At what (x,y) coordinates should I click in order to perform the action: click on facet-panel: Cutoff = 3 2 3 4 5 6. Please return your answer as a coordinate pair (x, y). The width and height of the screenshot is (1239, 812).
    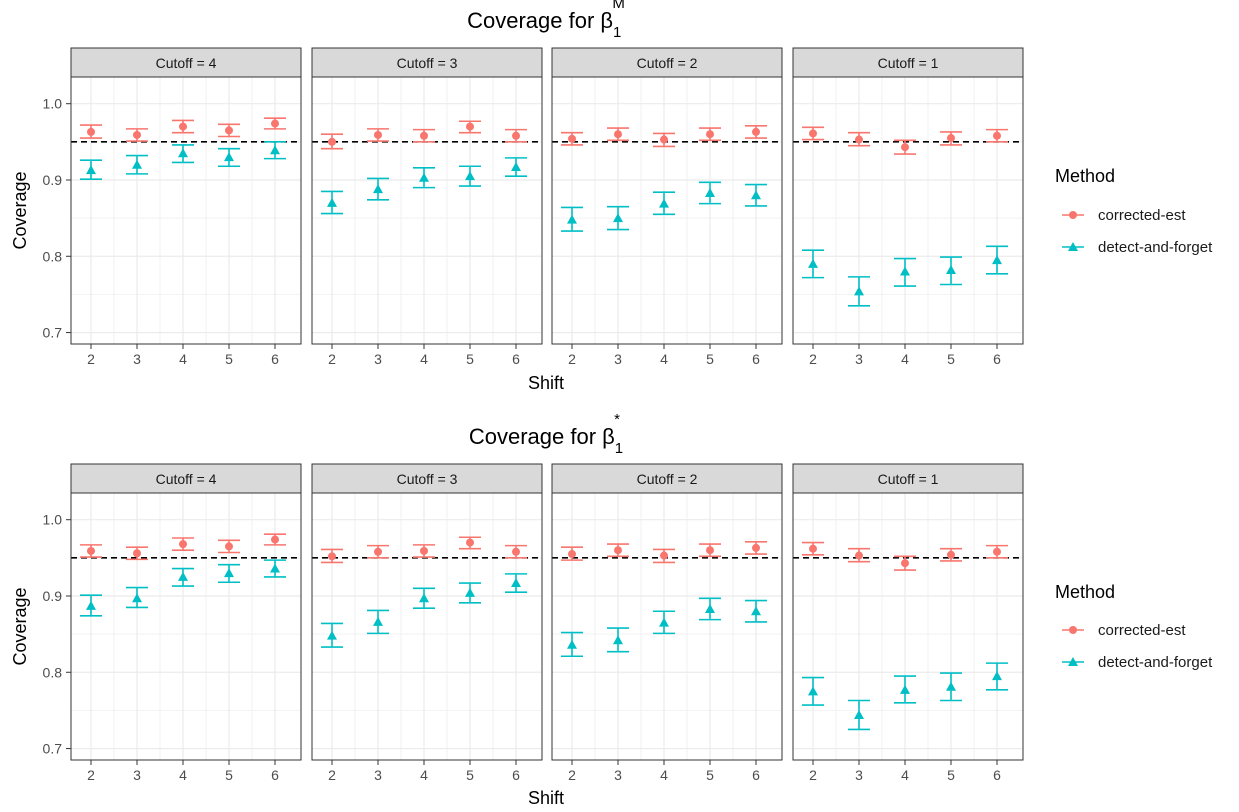
    Looking at the image, I should click on (427, 623).